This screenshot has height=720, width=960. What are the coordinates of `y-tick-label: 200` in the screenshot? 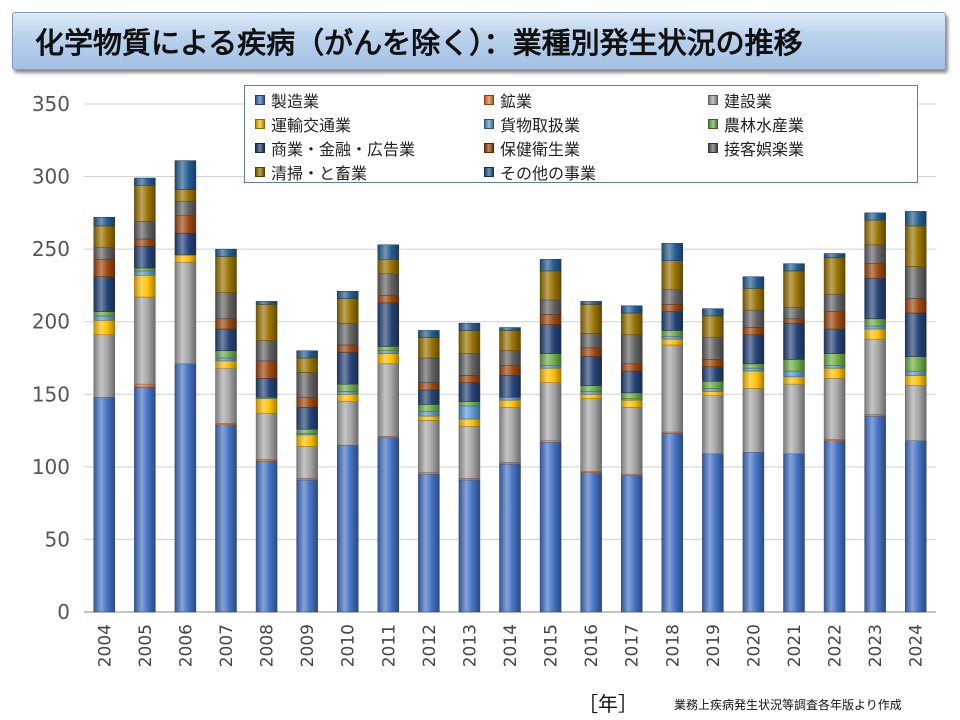 It's located at (51, 322).